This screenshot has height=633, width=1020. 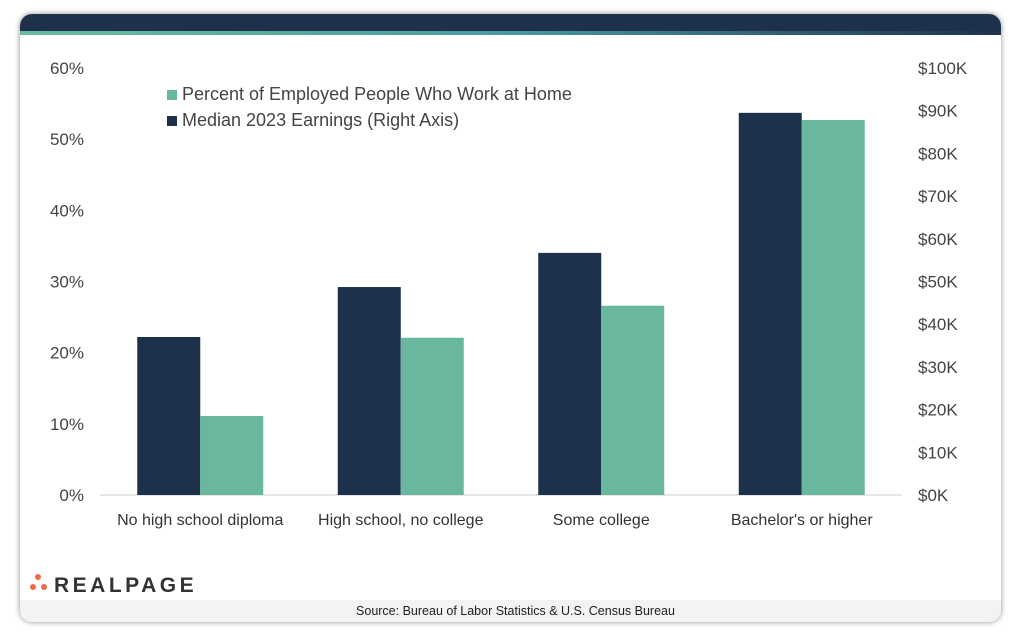 I want to click on left-axis-tick: 0%, so click(x=71, y=495).